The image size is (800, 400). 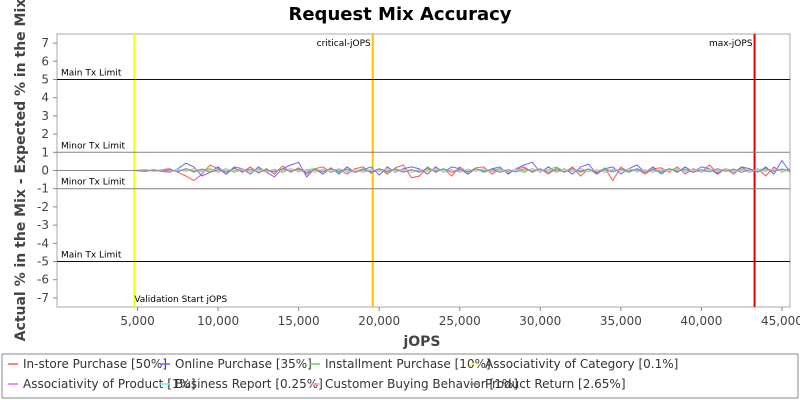 What do you see at coordinates (43, 225) in the screenshot?
I see `y-tick-label: -3` at bounding box center [43, 225].